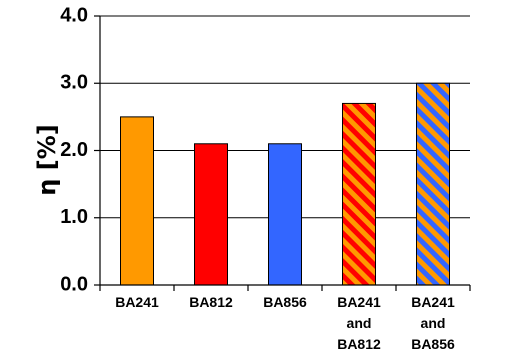 This screenshot has width=505, height=356. What do you see at coordinates (137, 302) in the screenshot?
I see `x-category-label: BA241` at bounding box center [137, 302].